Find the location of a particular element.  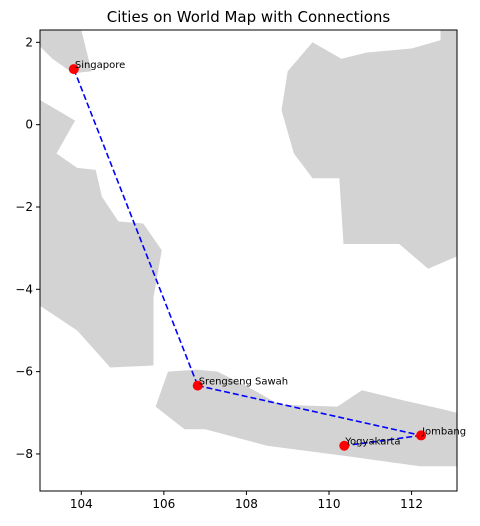

x-axis: 104 106 108 110 112 is located at coordinates (246, 501).